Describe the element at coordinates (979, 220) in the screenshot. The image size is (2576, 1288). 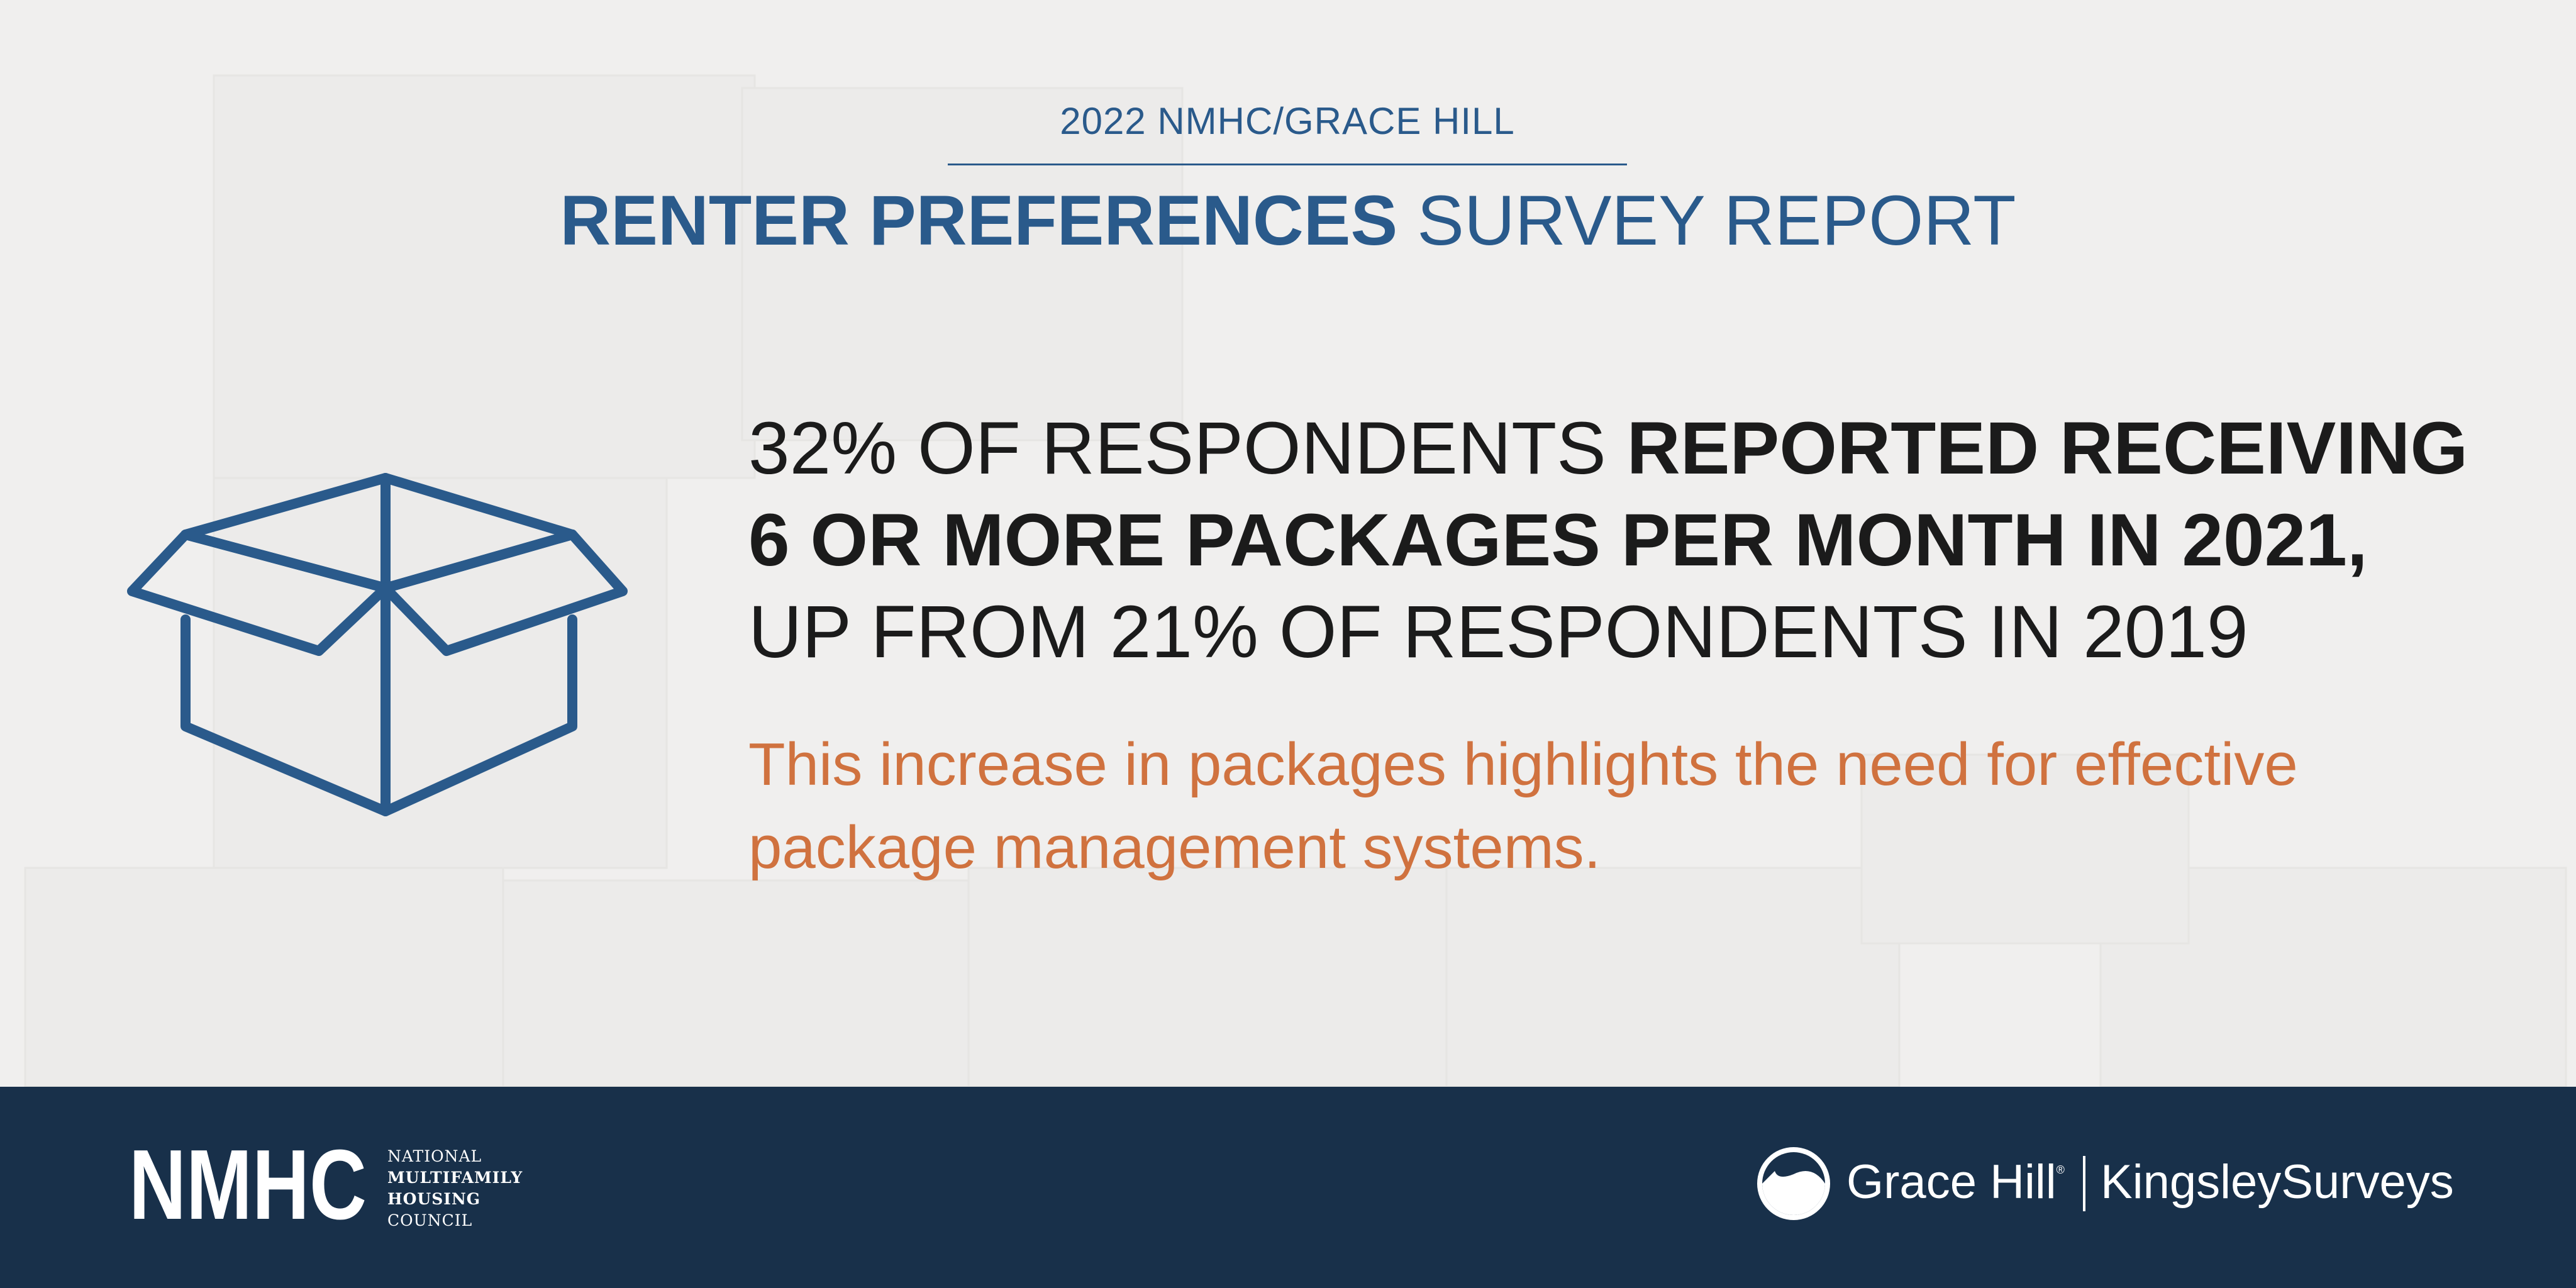
I see `title-bold: RENTER PREFERENCES` at that location.